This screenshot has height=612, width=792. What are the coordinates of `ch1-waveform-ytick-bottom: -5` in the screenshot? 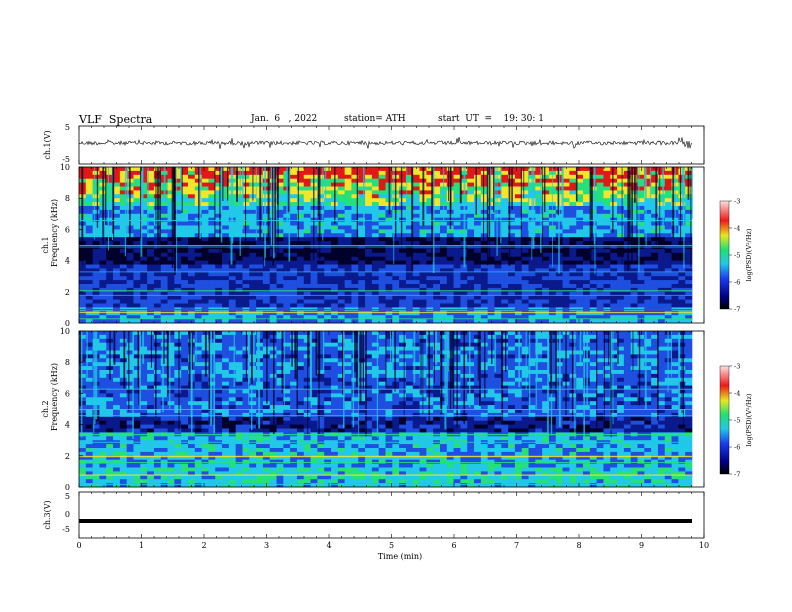 It's located at (66, 159).